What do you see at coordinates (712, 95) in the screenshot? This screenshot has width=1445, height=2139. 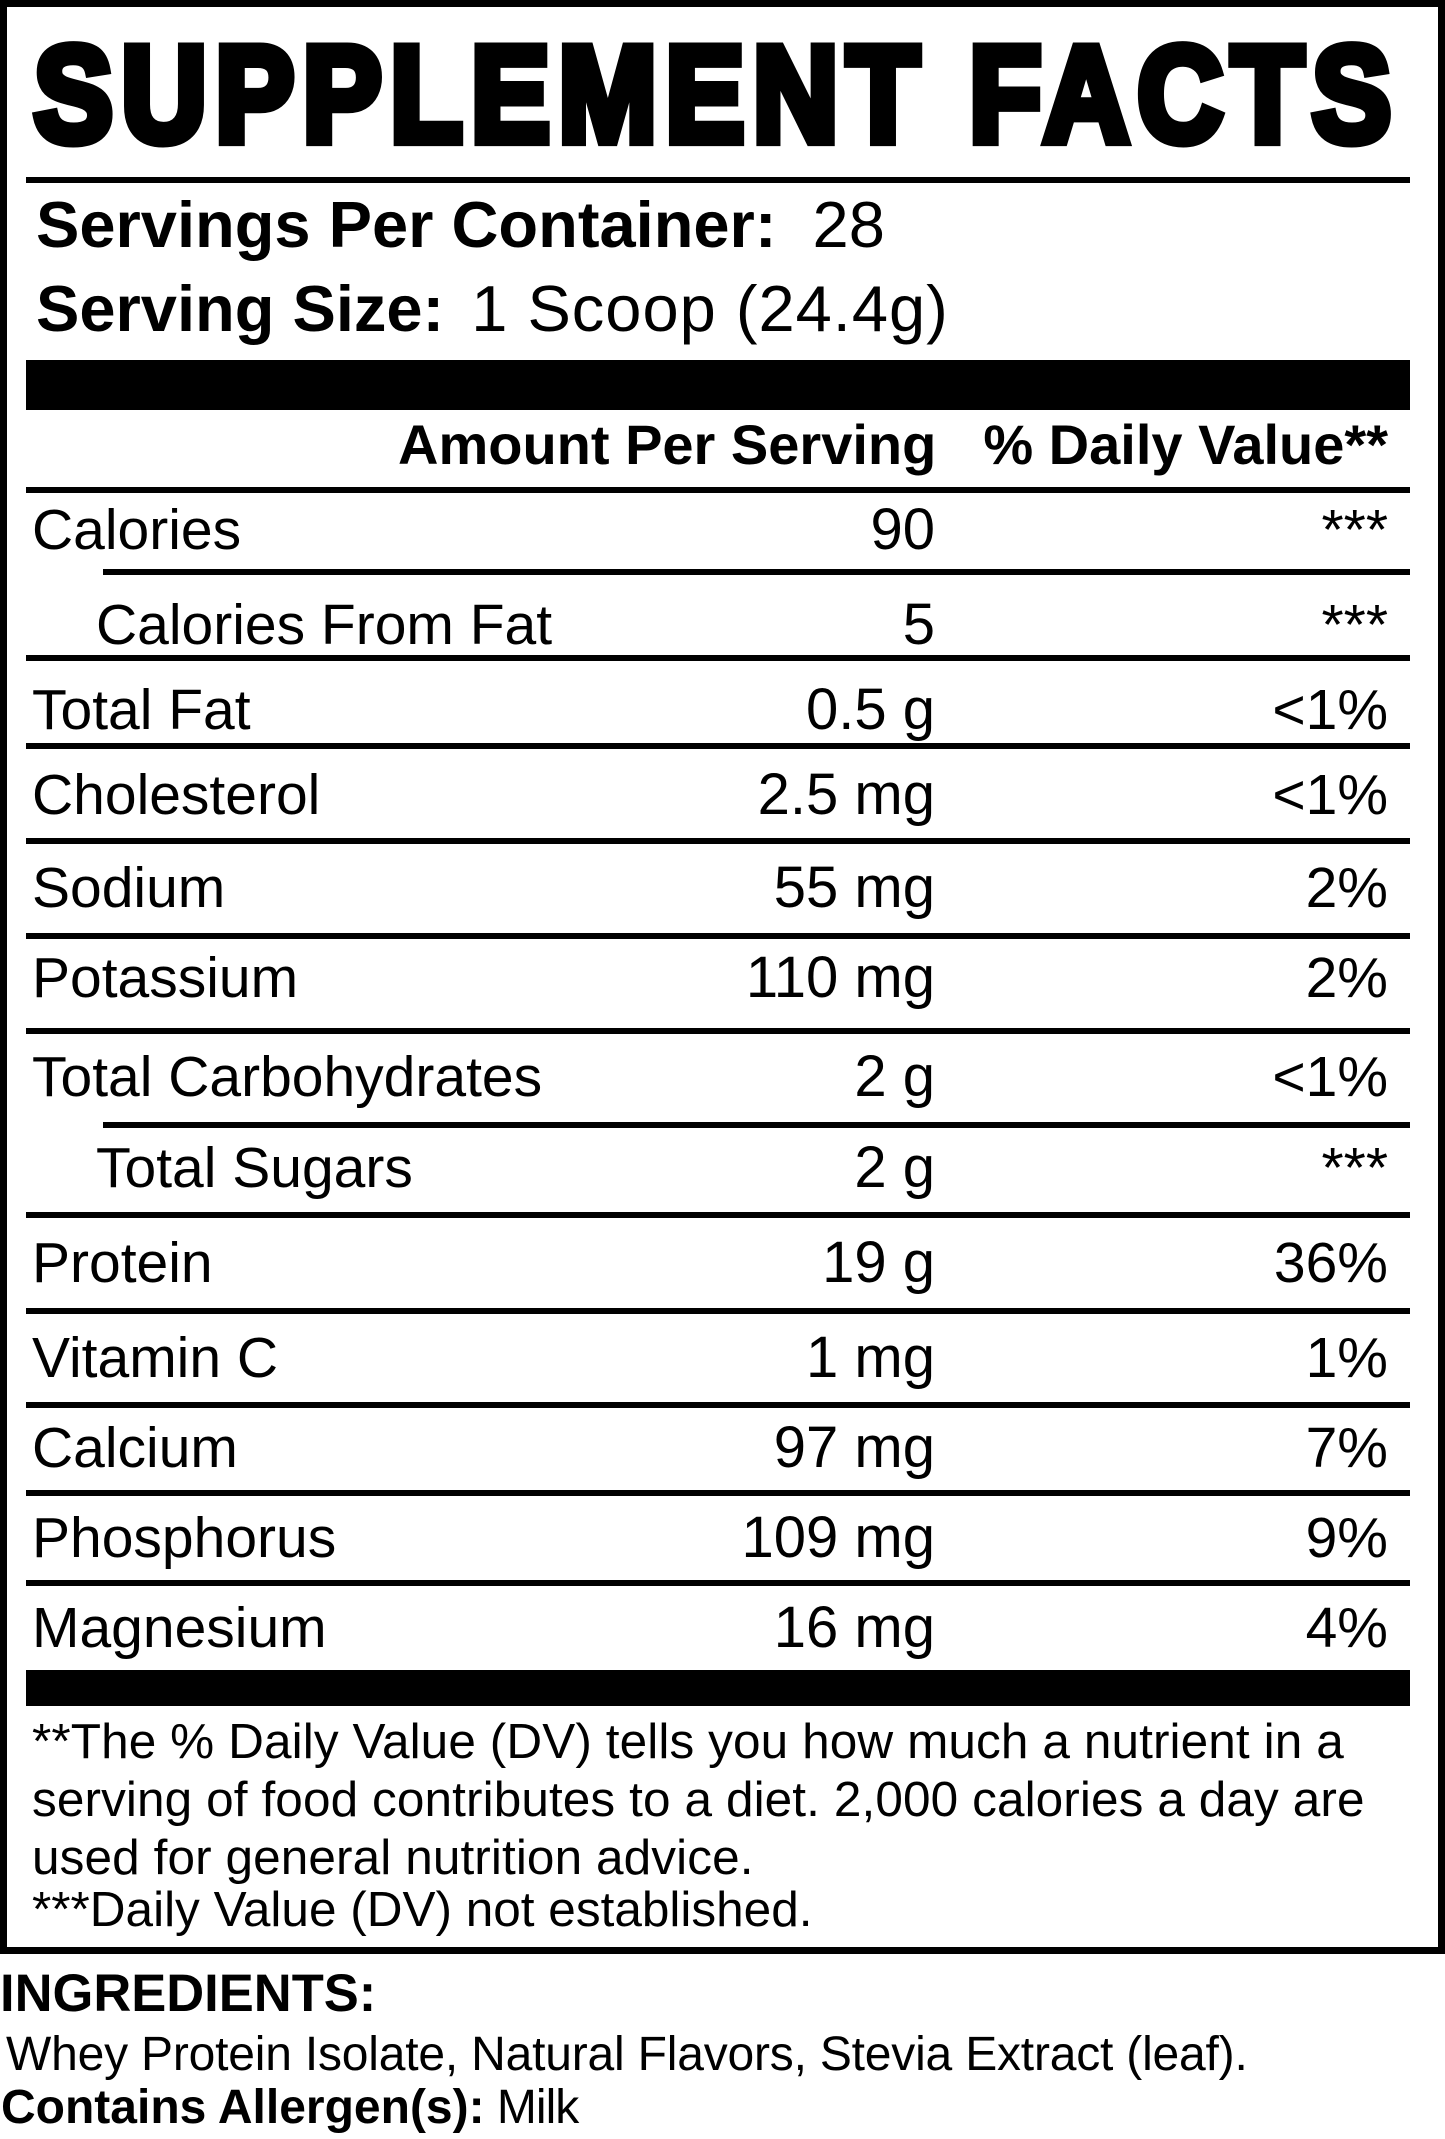 I see `svg-text: SUPPLEMENT FACTS` at bounding box center [712, 95].